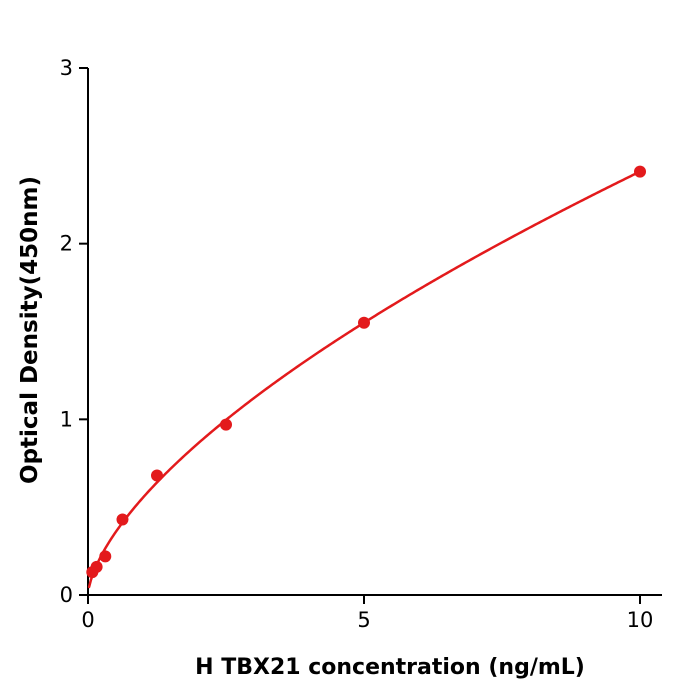 Image resolution: width=700 pixels, height=700 pixels. I want to click on y-tick-label: 2, so click(66, 244).